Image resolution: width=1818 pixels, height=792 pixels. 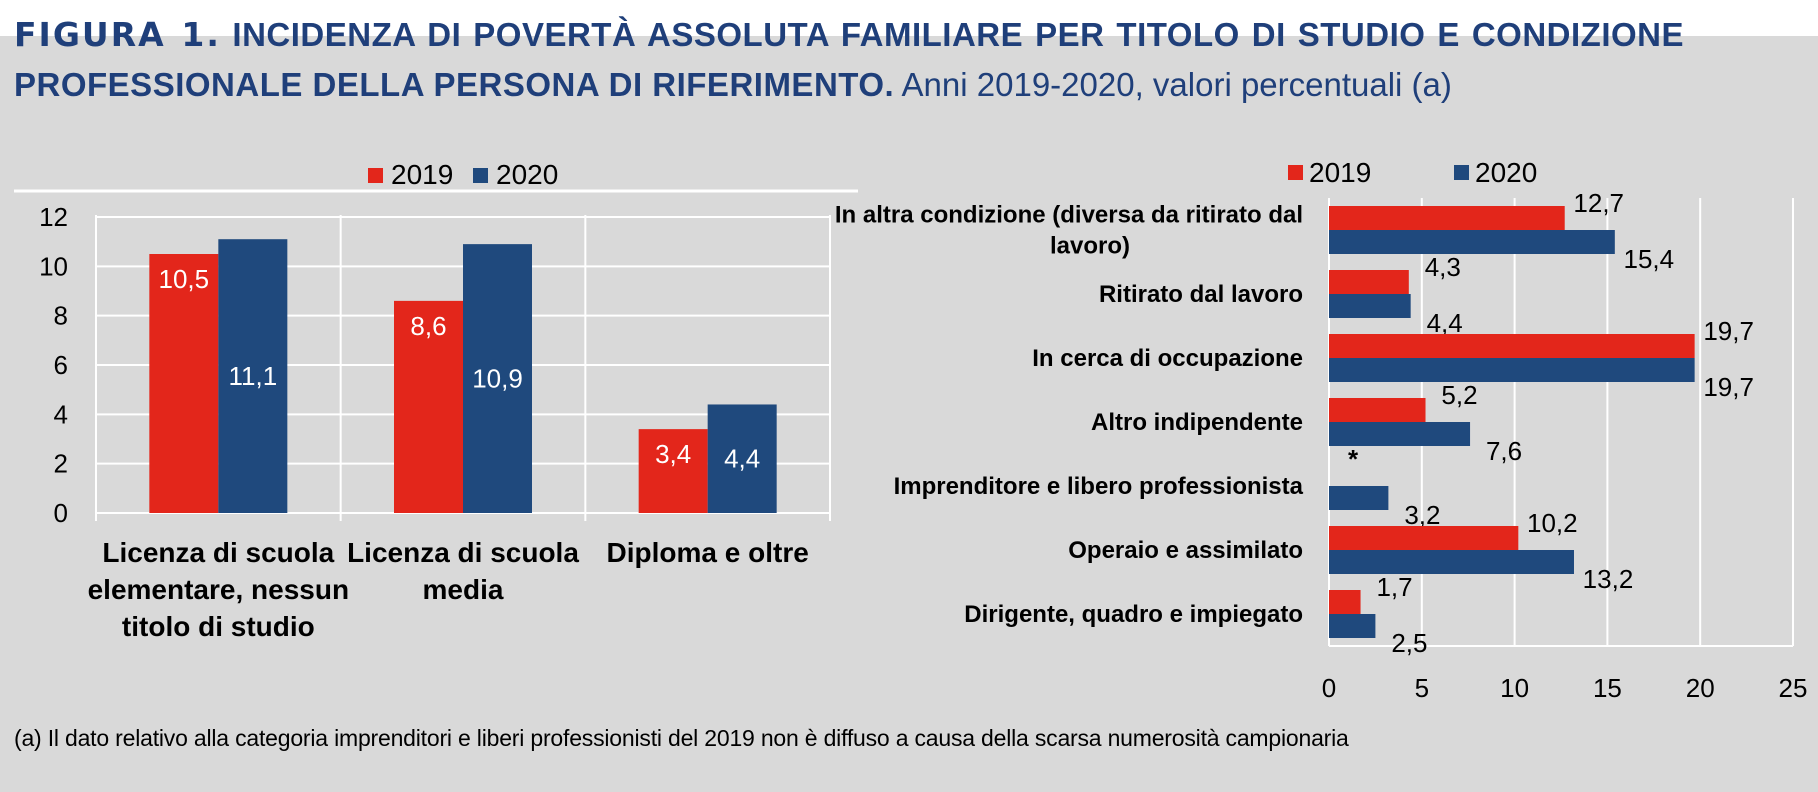 I want to click on left-y-tick-label: 12, so click(x=53, y=217).